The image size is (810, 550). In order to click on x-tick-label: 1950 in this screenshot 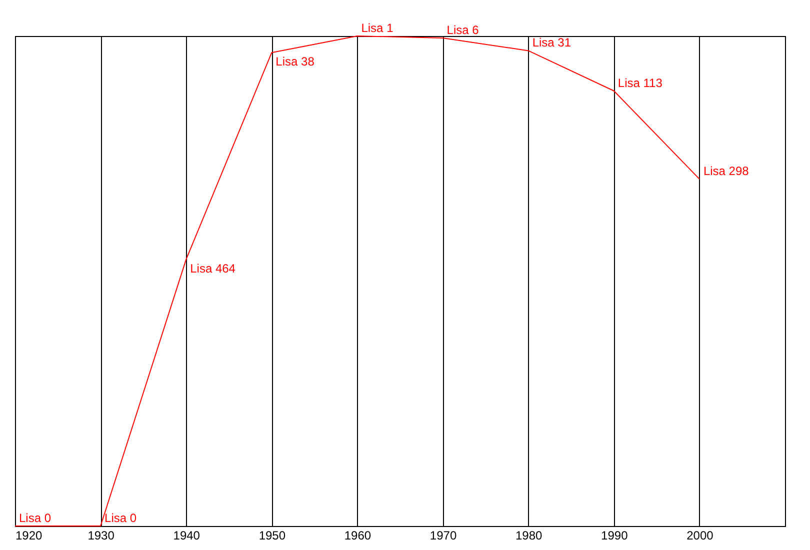, I will do `click(272, 535)`.